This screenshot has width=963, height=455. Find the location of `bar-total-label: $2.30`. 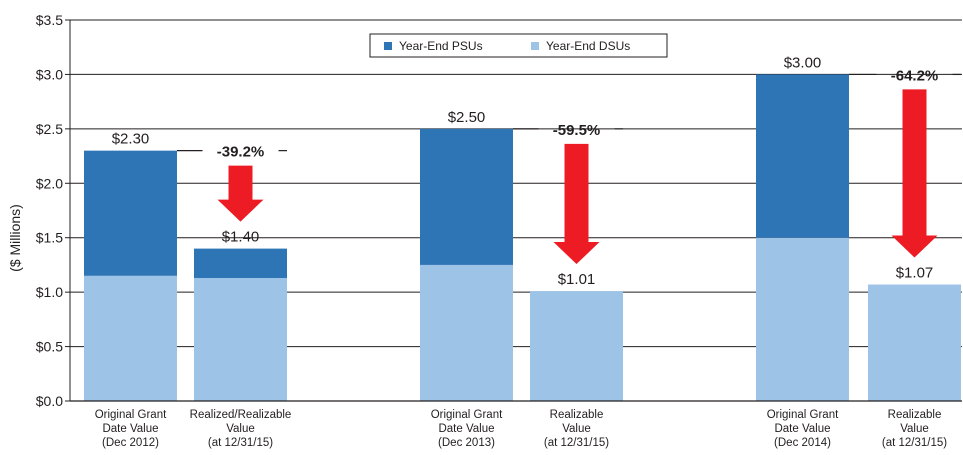

bar-total-label: $2.30 is located at coordinates (131, 139).